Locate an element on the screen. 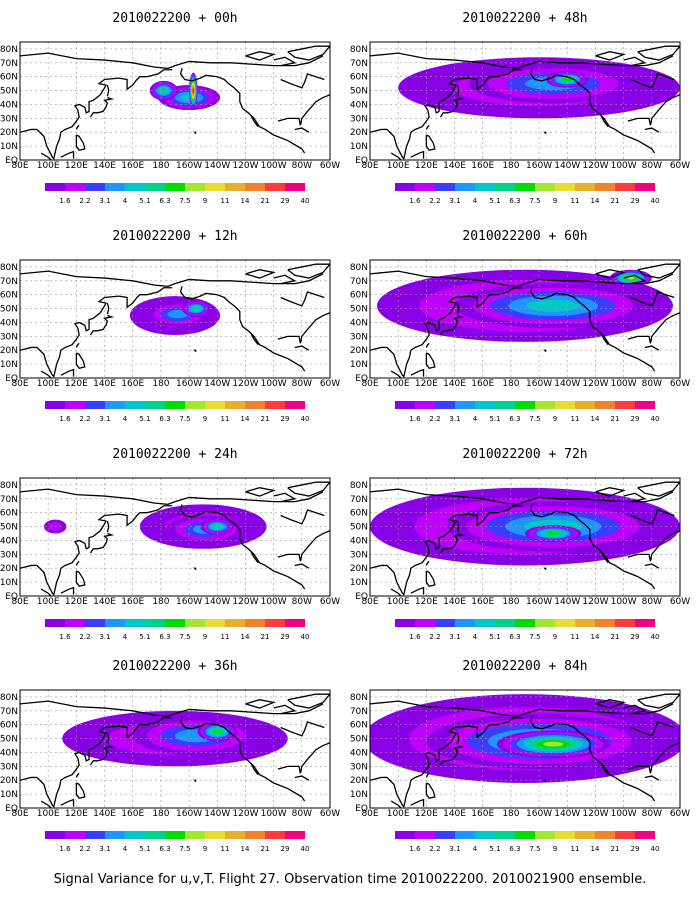 Image resolution: width=700 pixels, height=900 pixels. colorbar-label: 6.3 is located at coordinates (164, 637).